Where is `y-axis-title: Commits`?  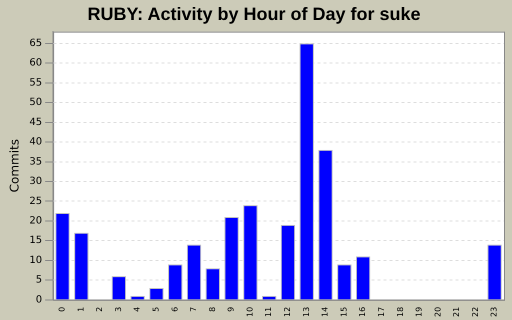 y-axis-title: Commits is located at coordinates (14, 165).